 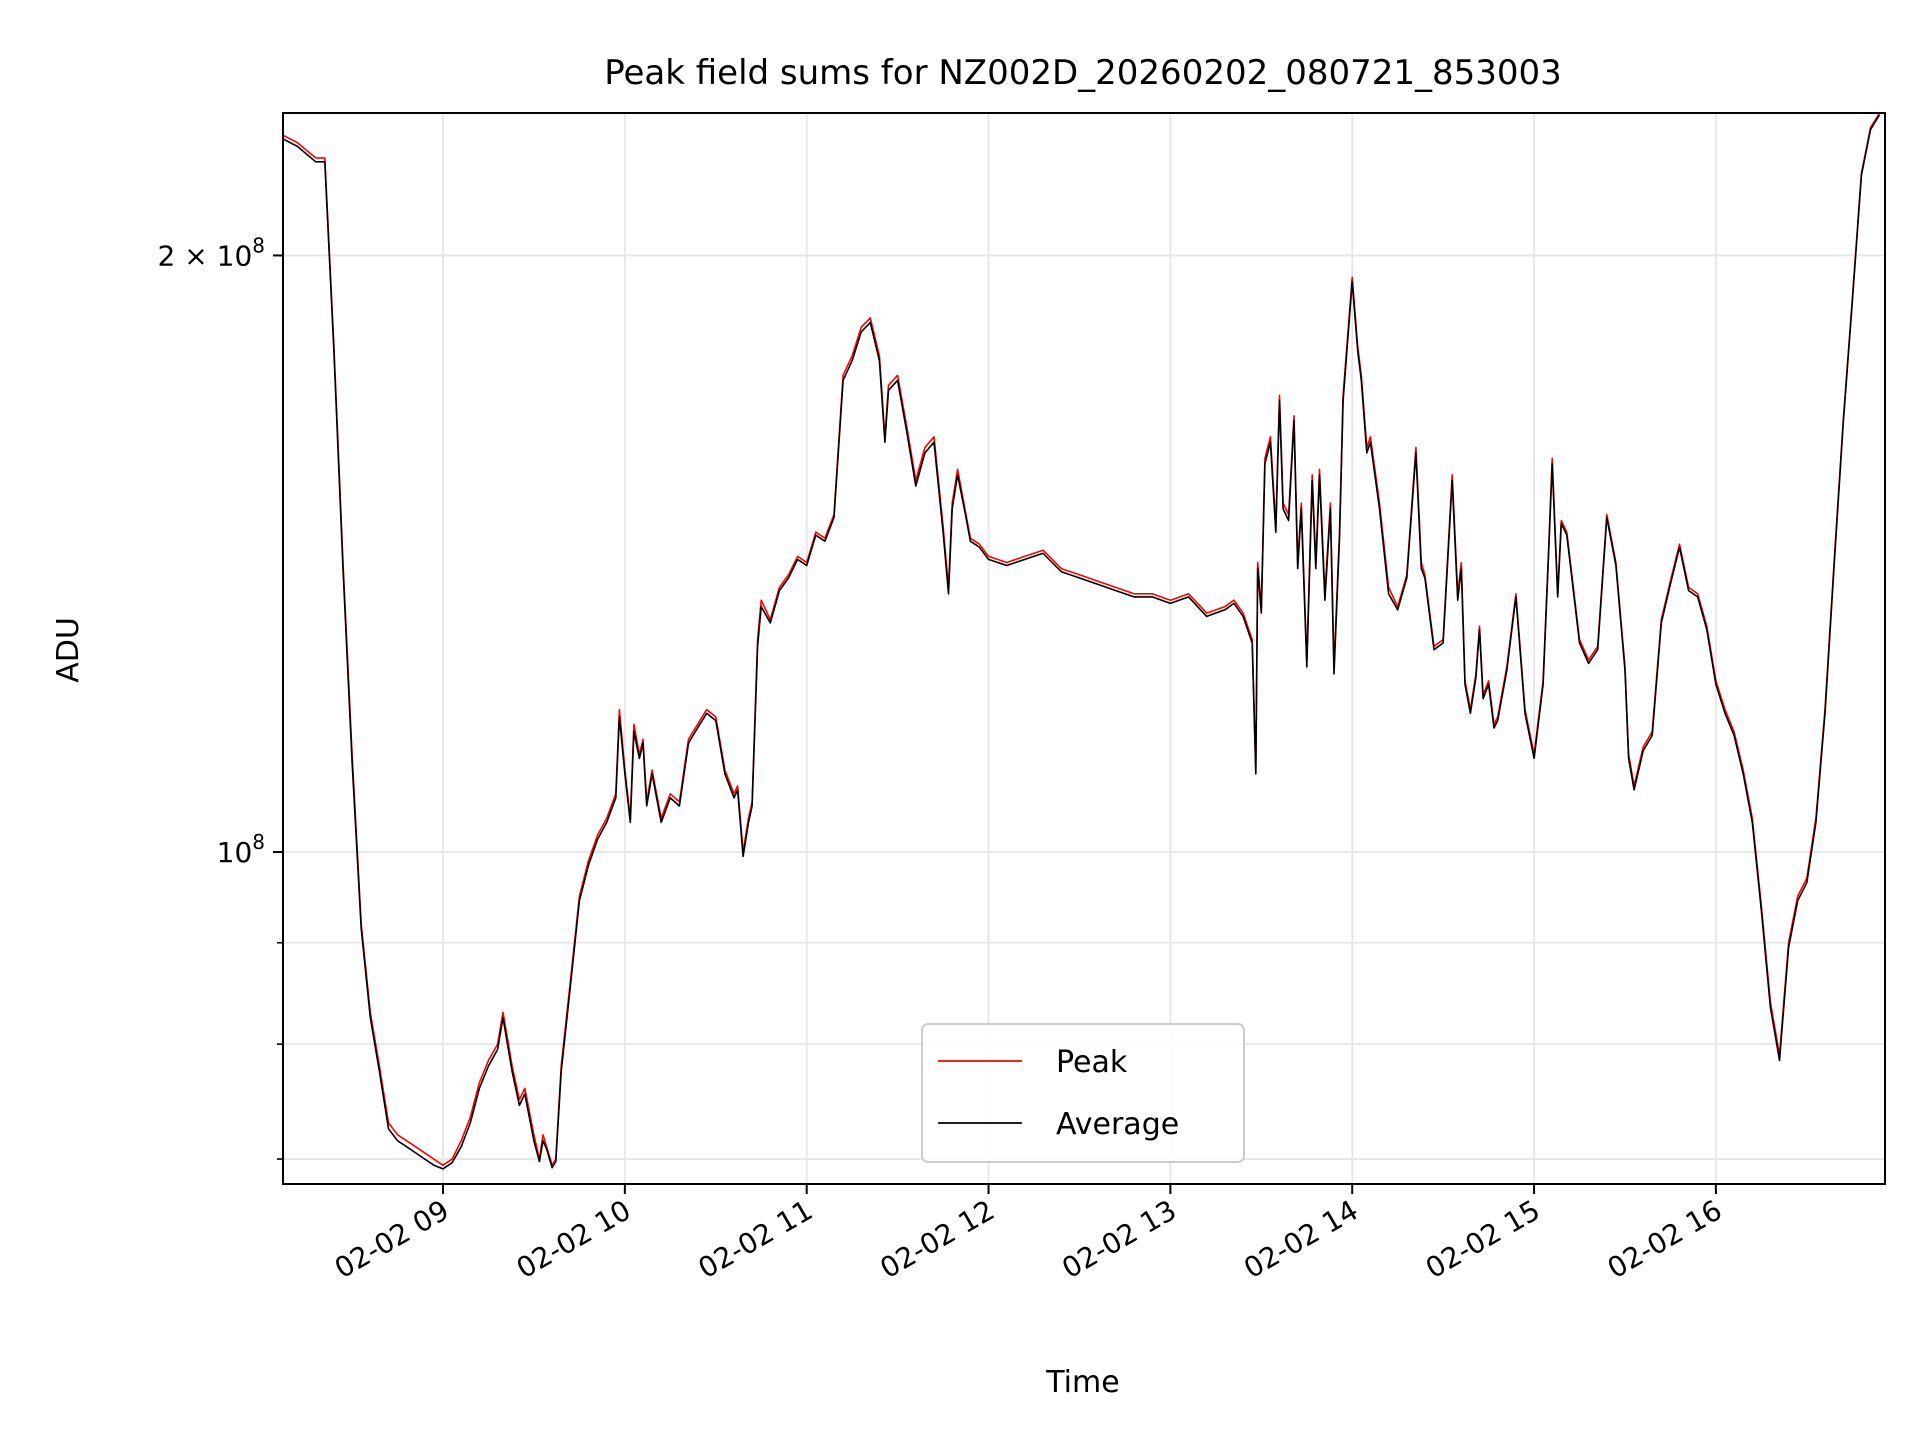 What do you see at coordinates (1117, 1124) in the screenshot?
I see `legend-label-average: Average` at bounding box center [1117, 1124].